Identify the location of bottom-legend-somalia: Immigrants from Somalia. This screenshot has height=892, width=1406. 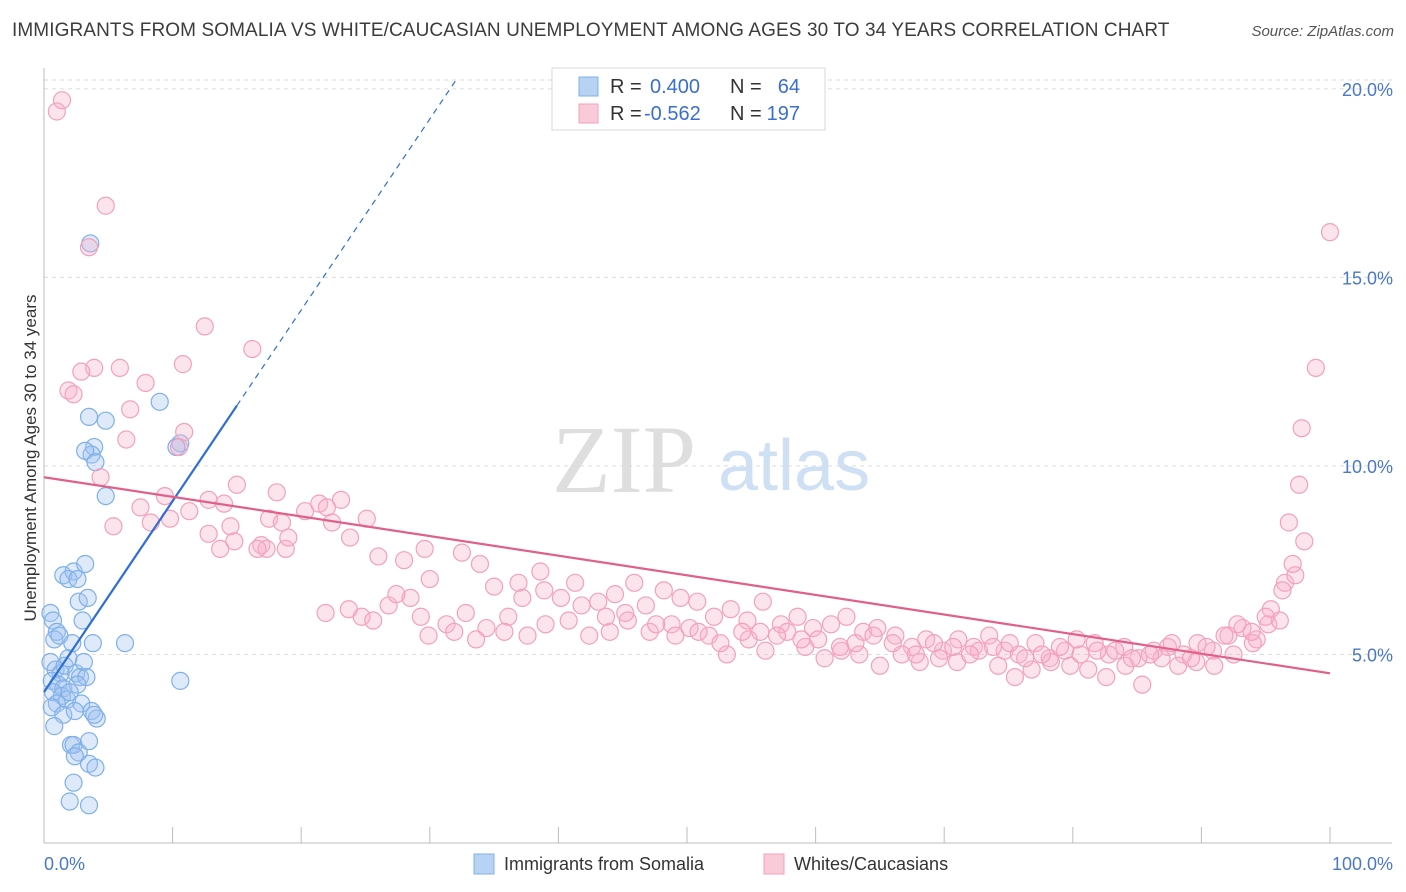
(604, 864).